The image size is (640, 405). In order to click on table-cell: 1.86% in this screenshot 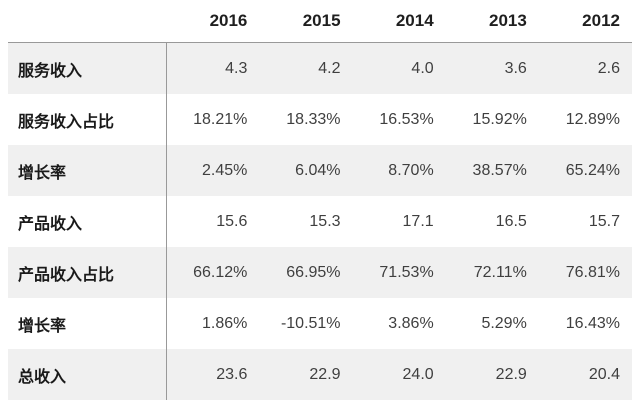, I will do `click(213, 323)`.